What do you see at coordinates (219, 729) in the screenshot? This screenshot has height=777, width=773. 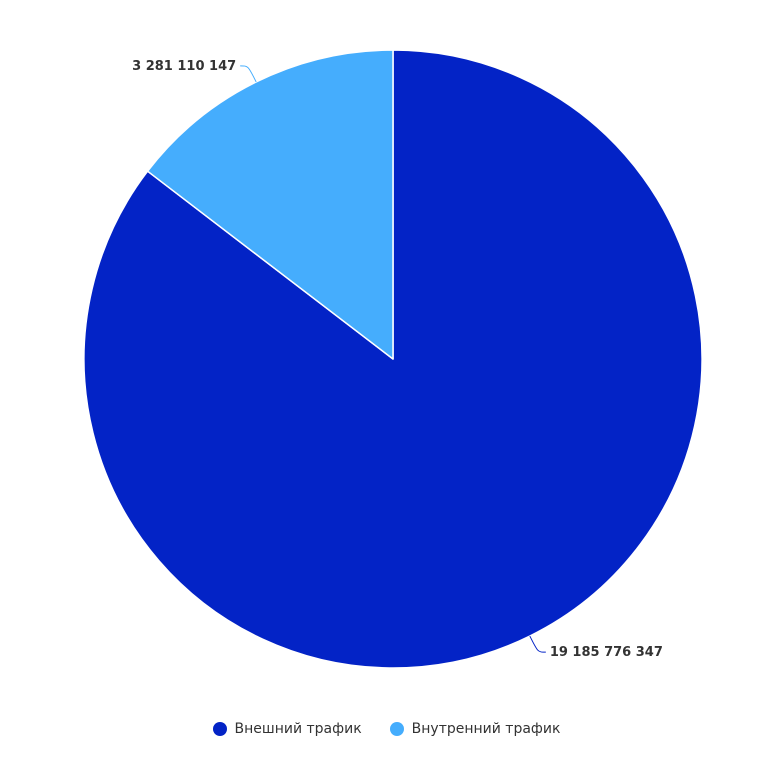 I see `legend-swatch-external` at bounding box center [219, 729].